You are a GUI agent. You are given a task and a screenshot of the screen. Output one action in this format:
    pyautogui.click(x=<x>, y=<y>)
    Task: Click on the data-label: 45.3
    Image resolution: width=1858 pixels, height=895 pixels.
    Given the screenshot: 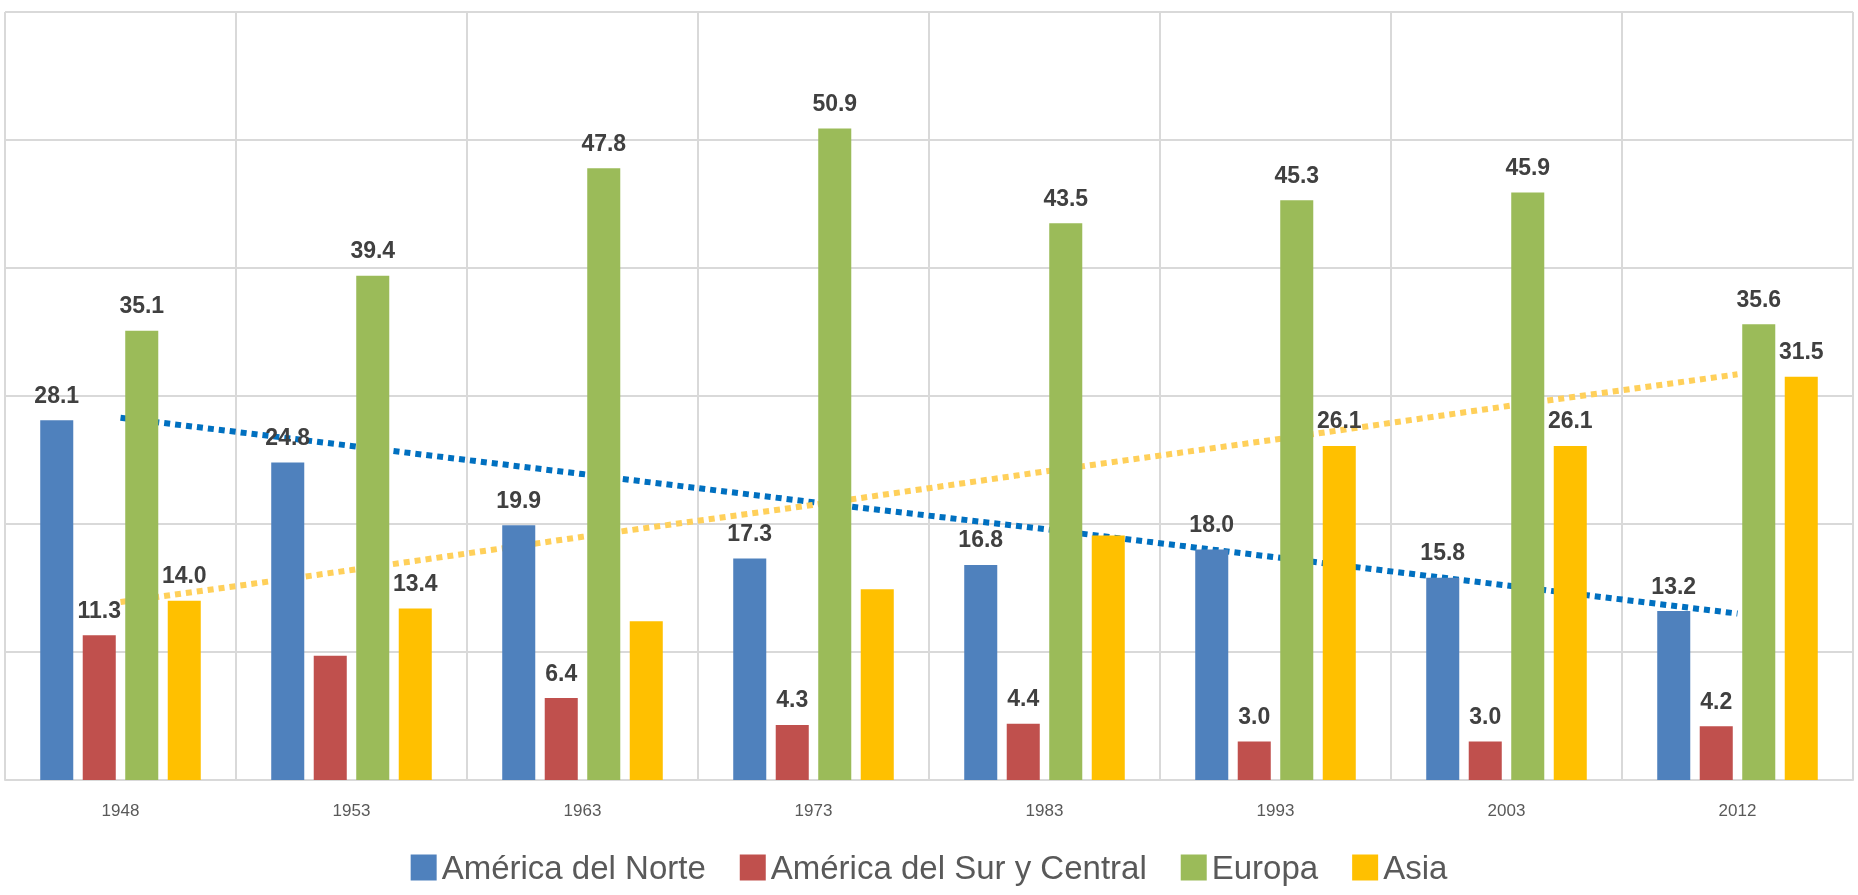 What is the action you would take?
    pyautogui.click(x=1297, y=174)
    